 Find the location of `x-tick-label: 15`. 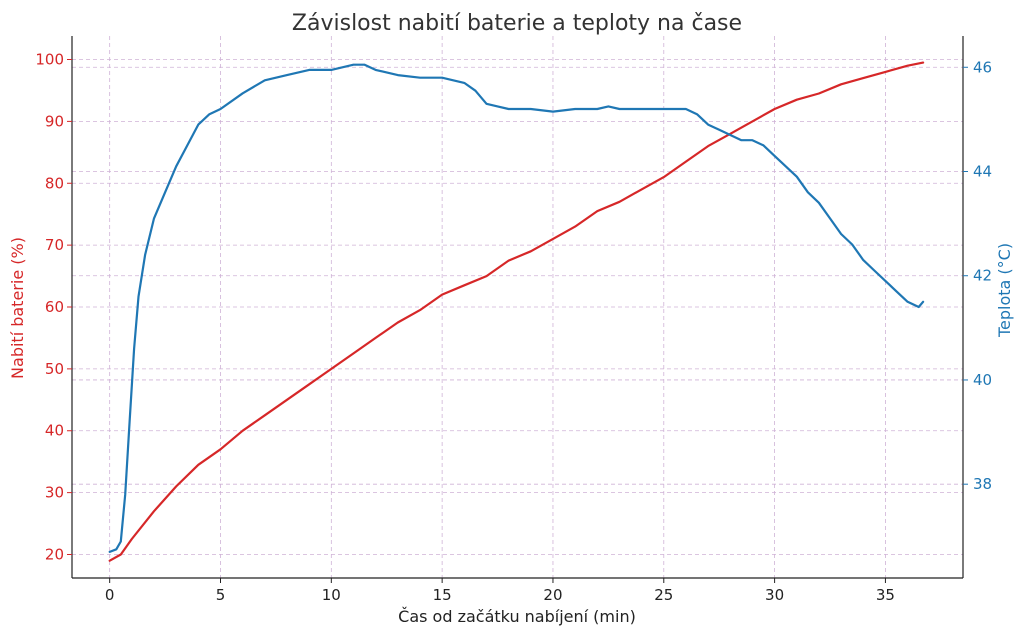

x-tick-label: 15 is located at coordinates (442, 595).